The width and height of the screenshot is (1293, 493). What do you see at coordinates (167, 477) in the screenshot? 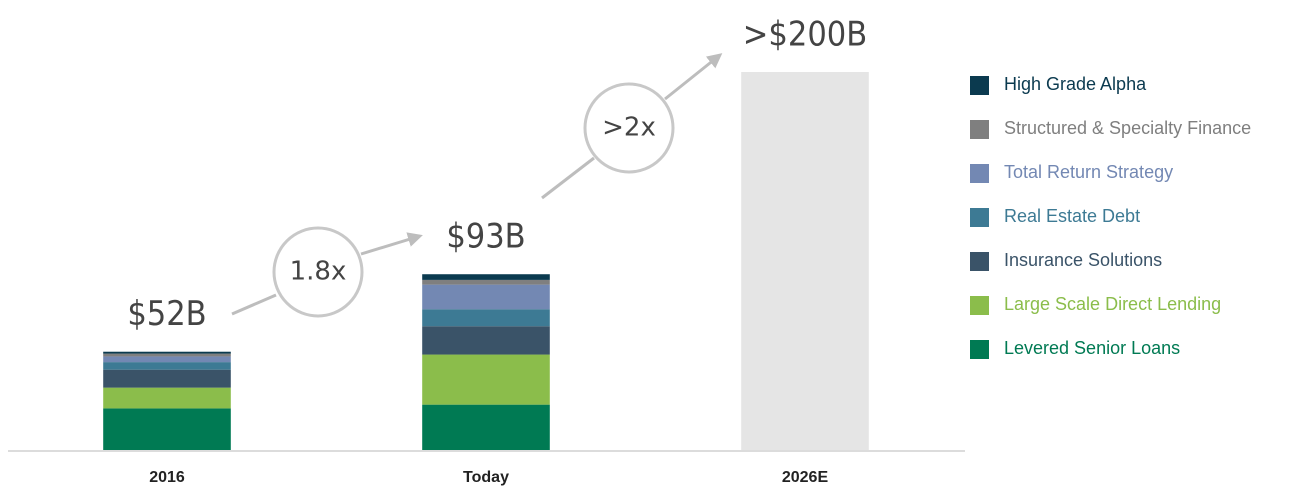
I see `x-tick-label: 2016` at bounding box center [167, 477].